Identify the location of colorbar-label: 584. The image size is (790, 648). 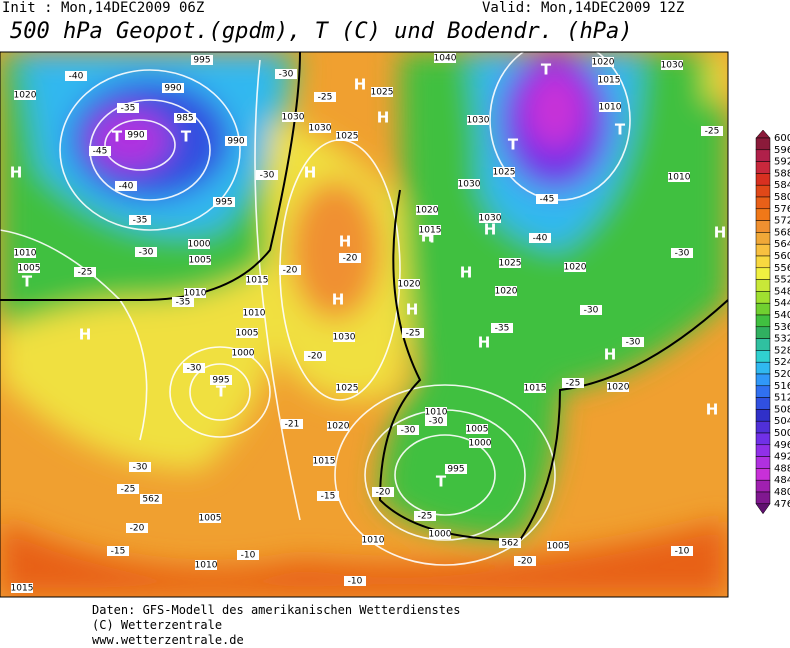
(782, 185).